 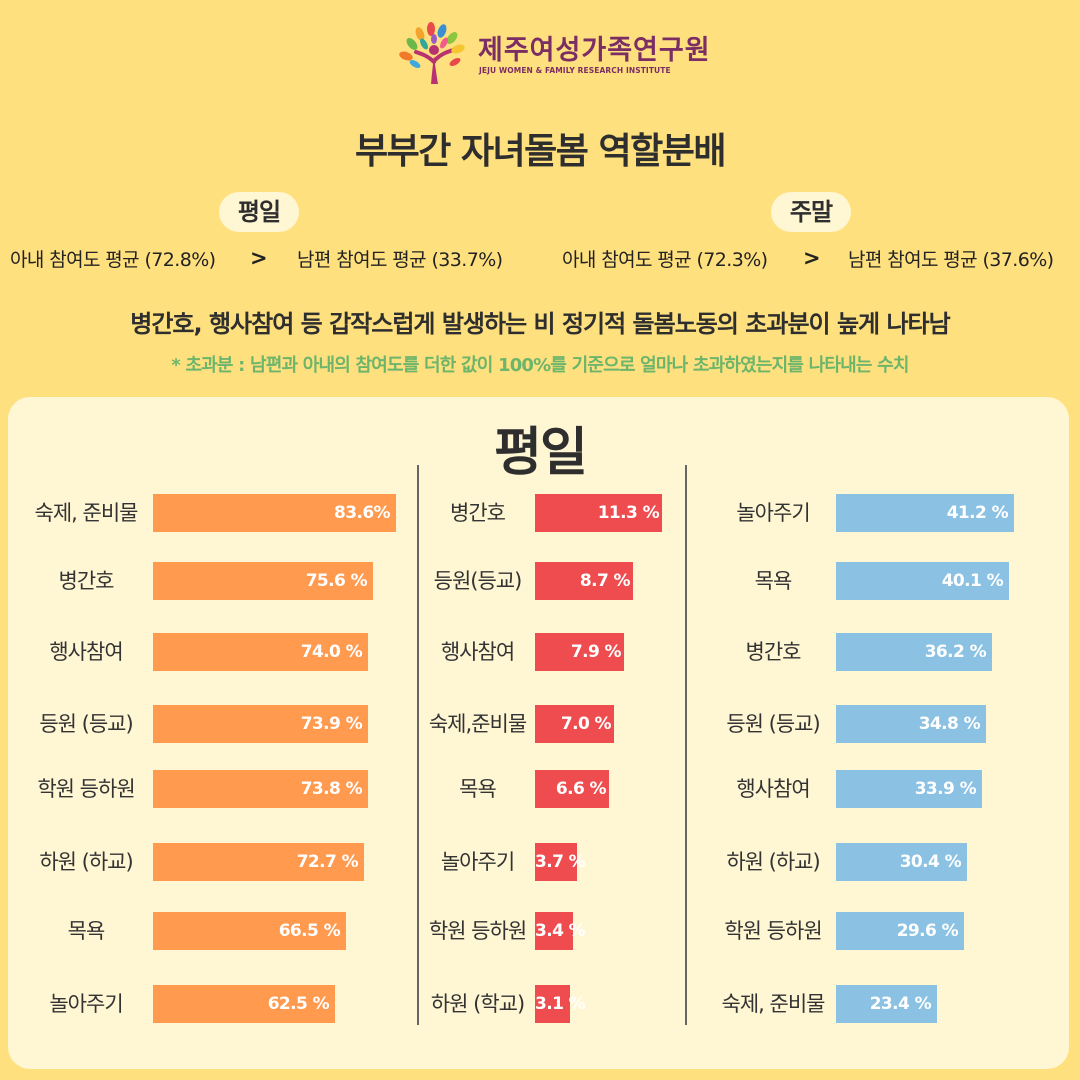 I want to click on data-label: 41.2 %, so click(x=977, y=513).